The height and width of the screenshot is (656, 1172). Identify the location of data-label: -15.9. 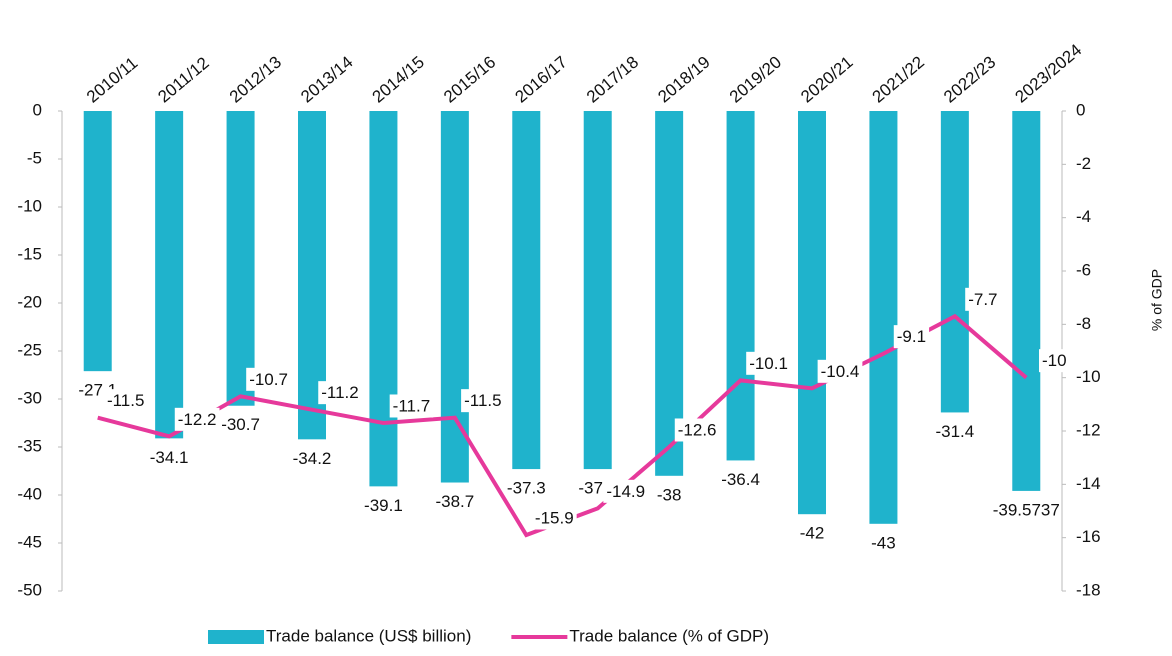
(554, 517).